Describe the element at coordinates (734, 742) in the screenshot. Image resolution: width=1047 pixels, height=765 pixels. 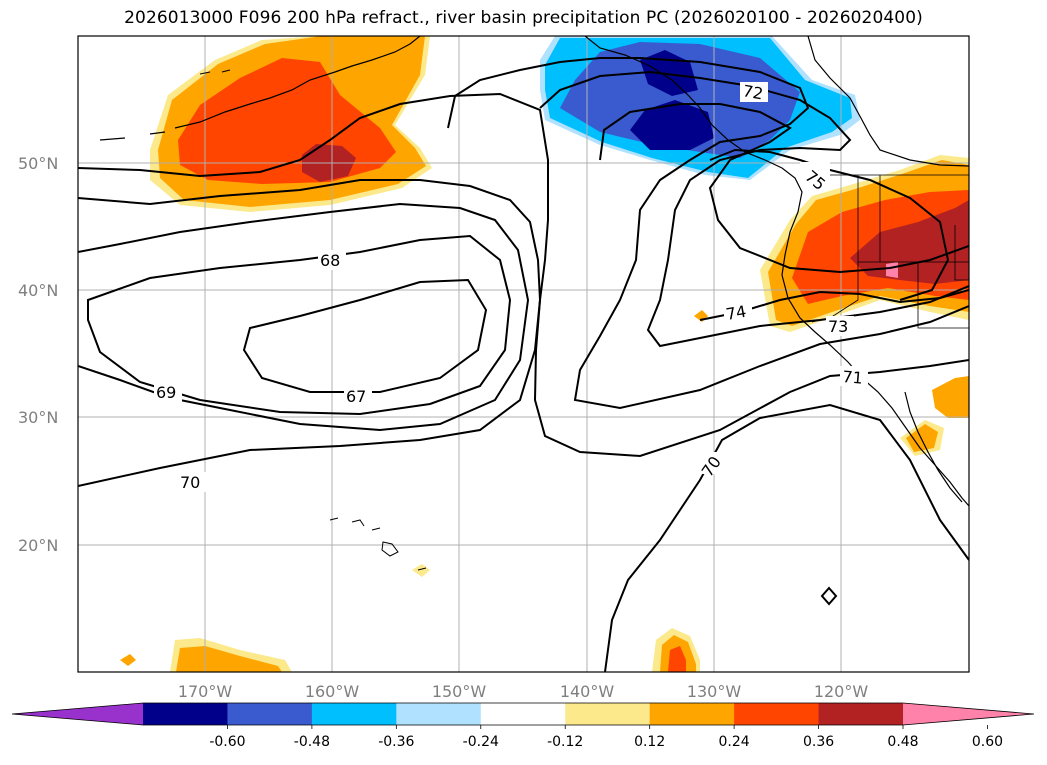
I see `colorbar-tick-label: 0.24` at that location.